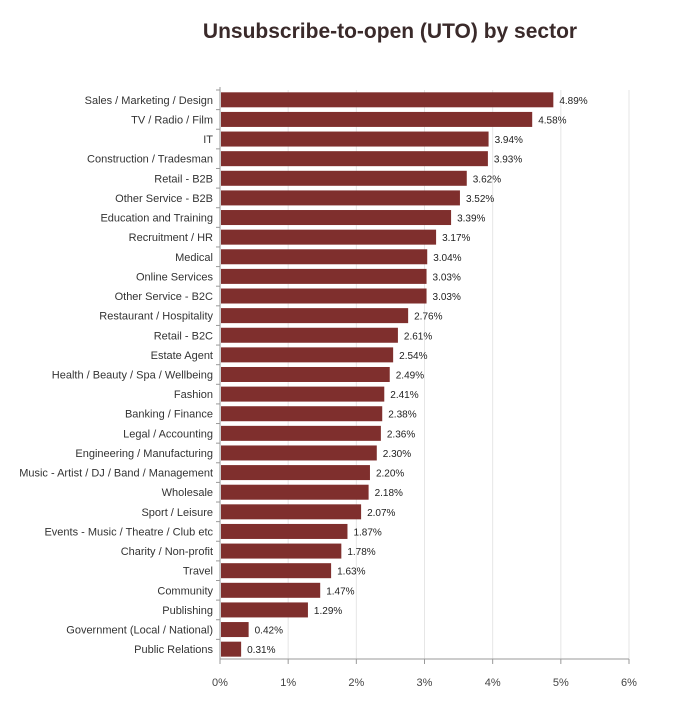 The height and width of the screenshot is (704, 700). I want to click on data-label: 2.54%, so click(413, 356).